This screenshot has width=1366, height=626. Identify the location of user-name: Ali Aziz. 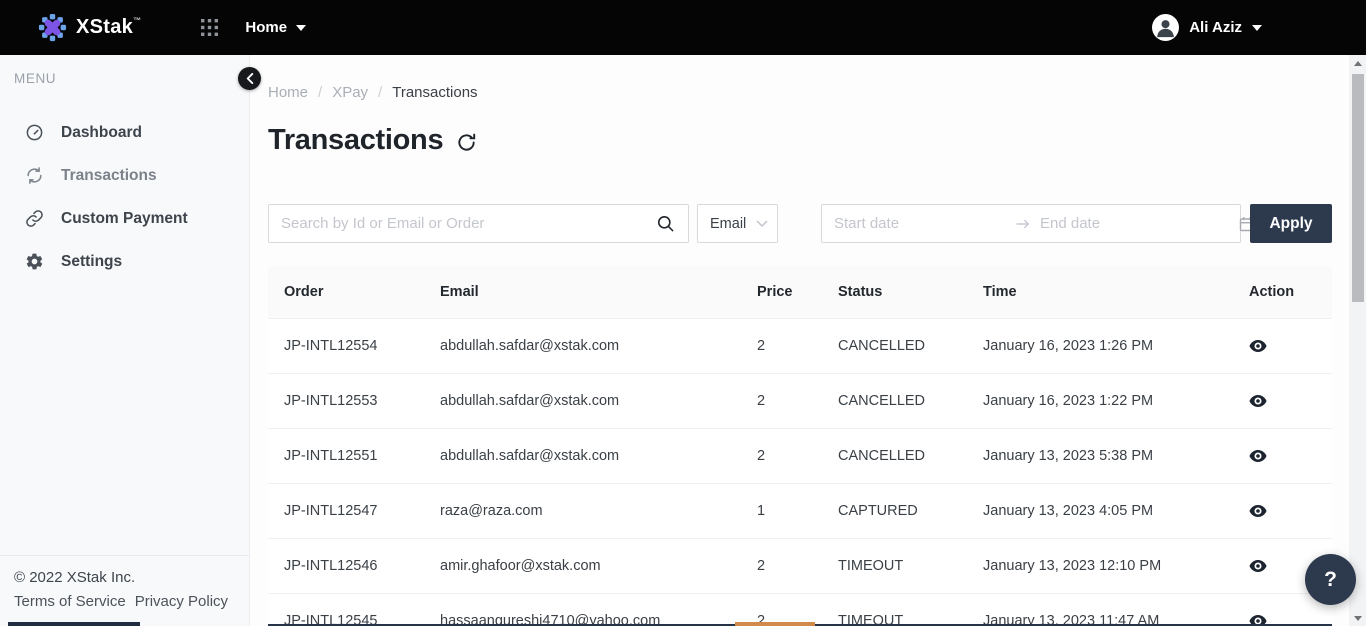
(1215, 27).